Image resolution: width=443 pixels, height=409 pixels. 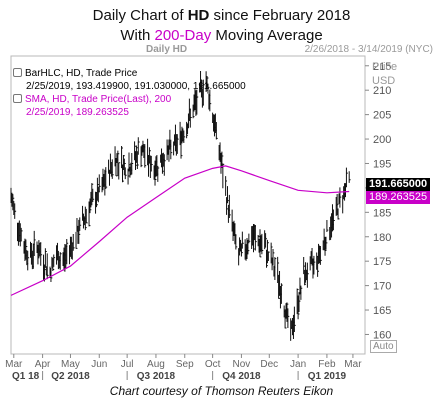 I want to click on subtitle-text-post: Moving Average, so click(x=267, y=35).